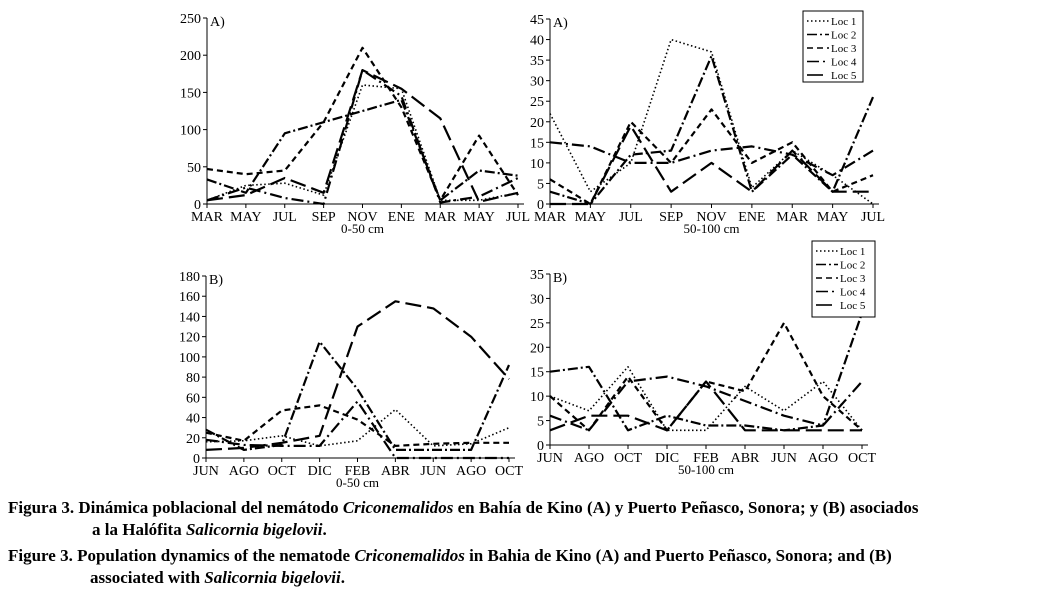 Image resolution: width=1062 pixels, height=598 pixels. Describe the element at coordinates (398, 507) in the screenshot. I see `caption-es-species: Criconemalidos` at that location.